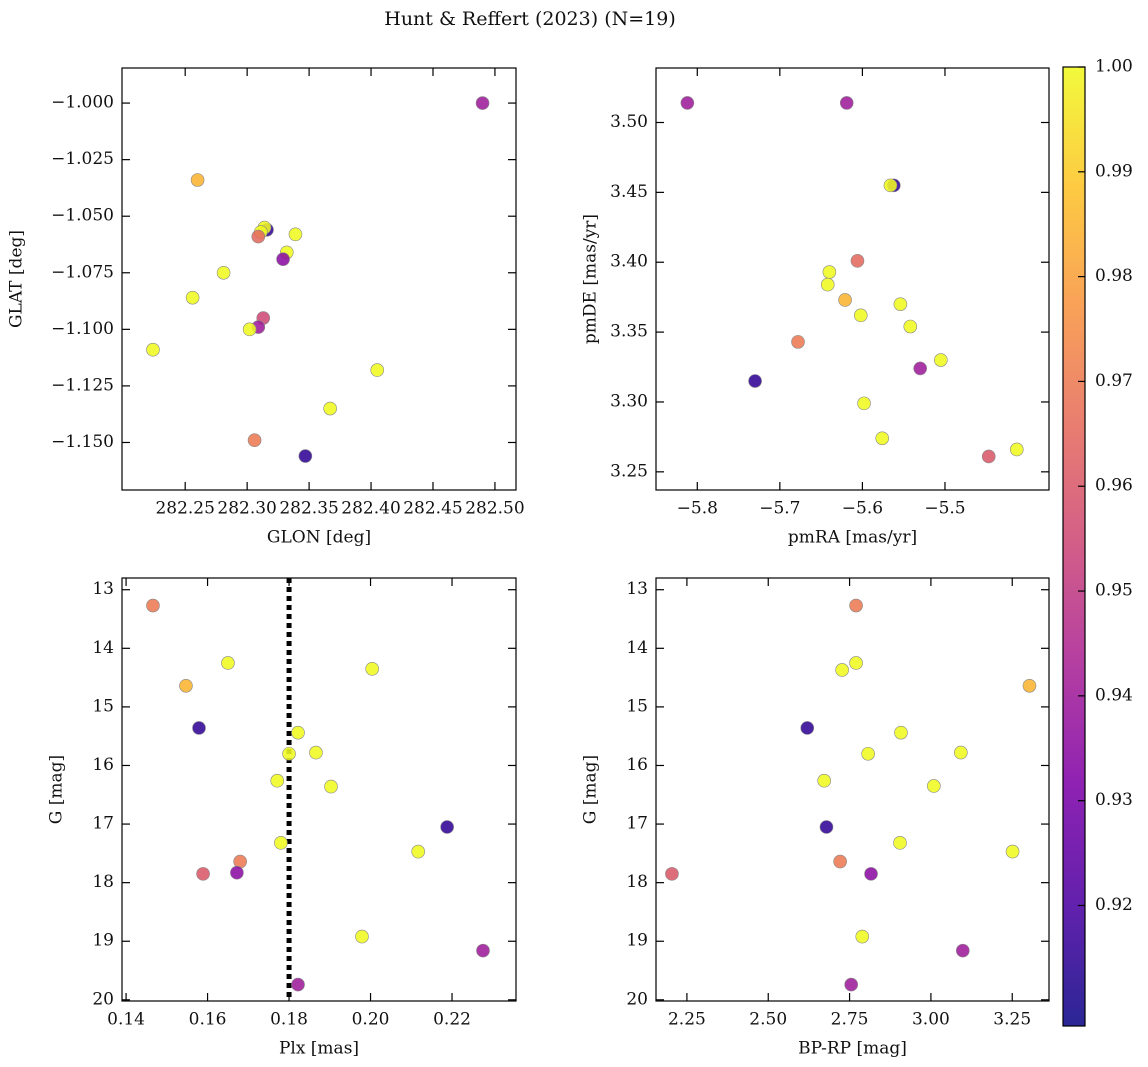 The width and height of the screenshot is (1148, 1067). Describe the element at coordinates (637, 941) in the screenshot. I see `y-tick-label: 19` at that location.